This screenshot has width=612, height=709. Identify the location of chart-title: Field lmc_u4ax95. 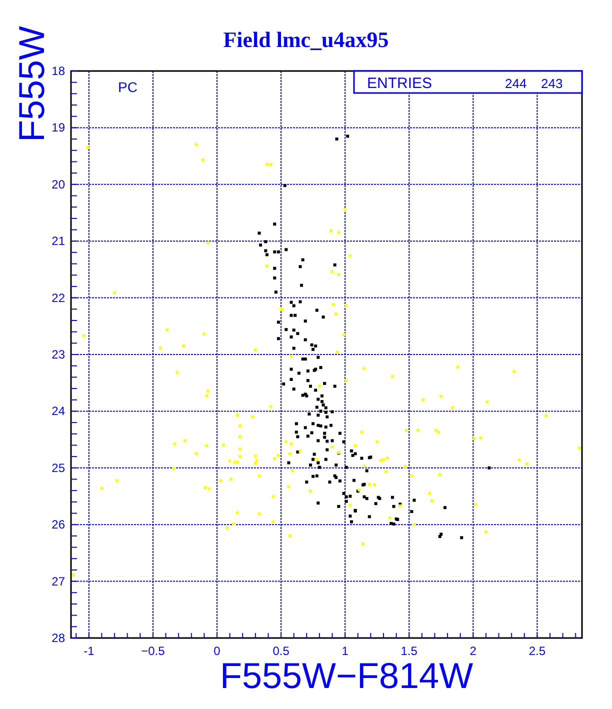
(306, 39).